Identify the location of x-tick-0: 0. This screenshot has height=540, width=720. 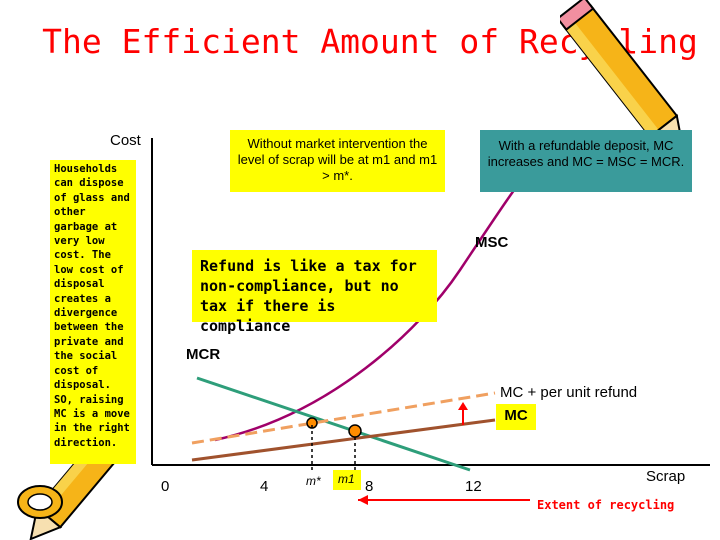
(165, 486).